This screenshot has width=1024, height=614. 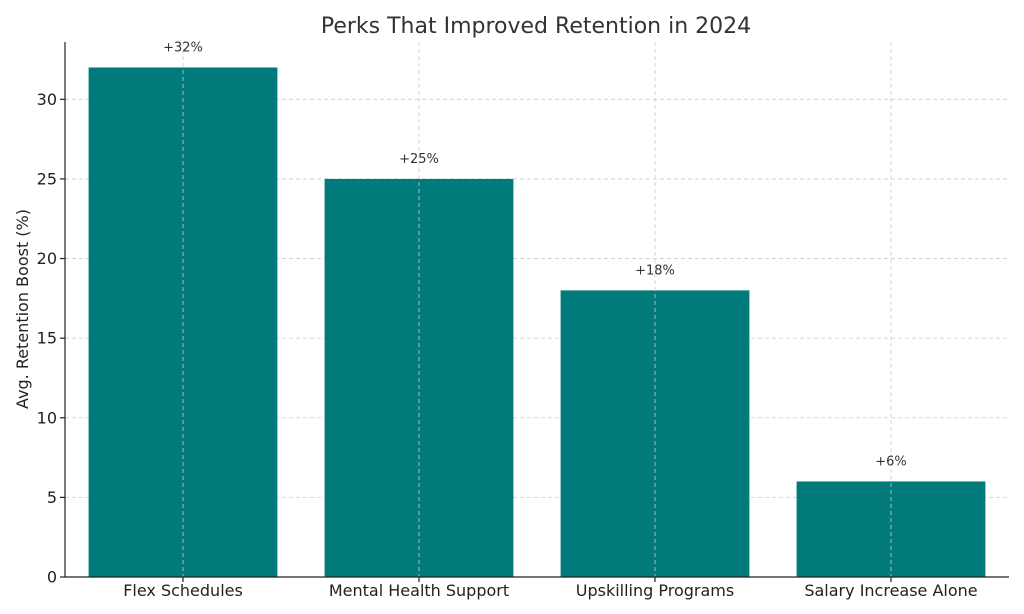 What do you see at coordinates (419, 159) in the screenshot?
I see `bar-data-label: +25%` at bounding box center [419, 159].